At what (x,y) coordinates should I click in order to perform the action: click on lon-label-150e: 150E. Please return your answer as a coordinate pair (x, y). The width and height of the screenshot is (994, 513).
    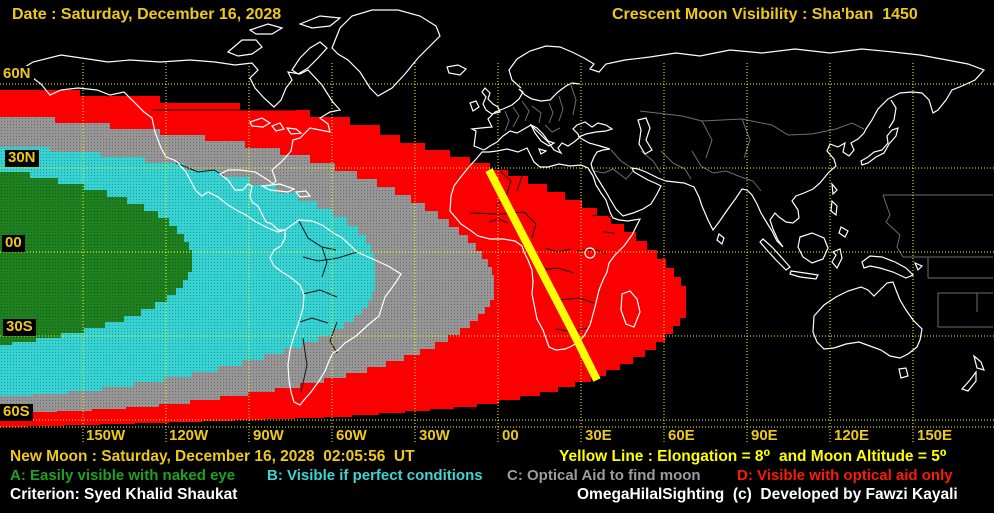
    Looking at the image, I should click on (935, 435).